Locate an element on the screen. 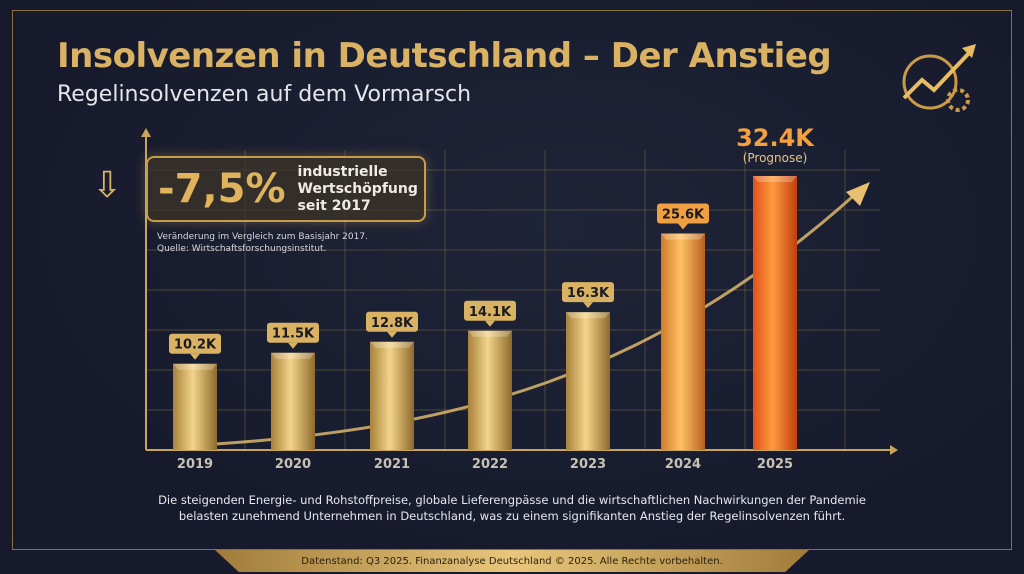  data-label: 10.2K is located at coordinates (195, 345).